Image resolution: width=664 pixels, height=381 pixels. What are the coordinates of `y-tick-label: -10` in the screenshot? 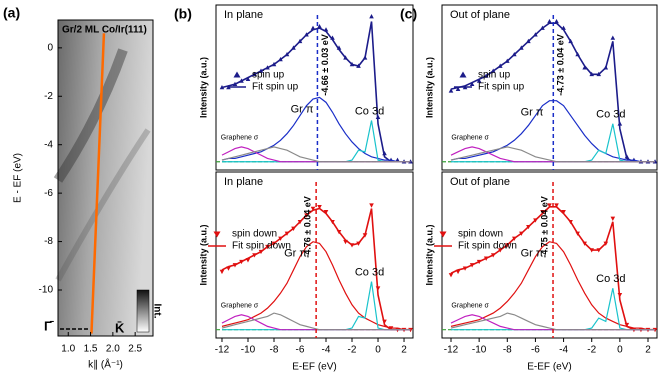 It's located at (46, 290).